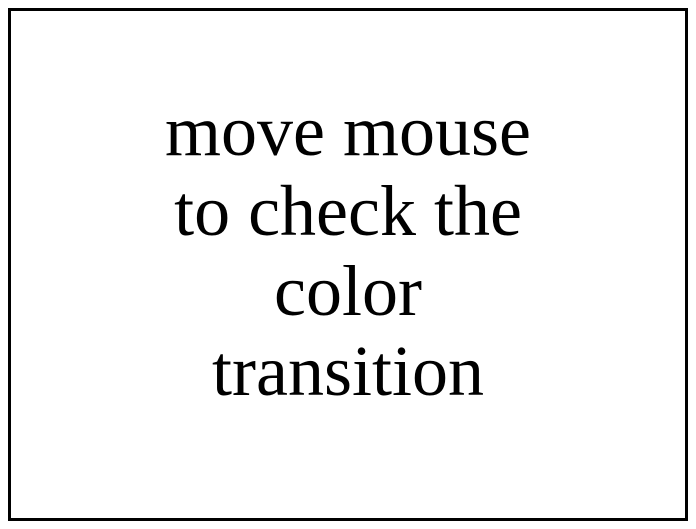 This screenshot has width=696, height=529. What do you see at coordinates (348, 371) in the screenshot?
I see `instruction-line-4: transition` at bounding box center [348, 371].